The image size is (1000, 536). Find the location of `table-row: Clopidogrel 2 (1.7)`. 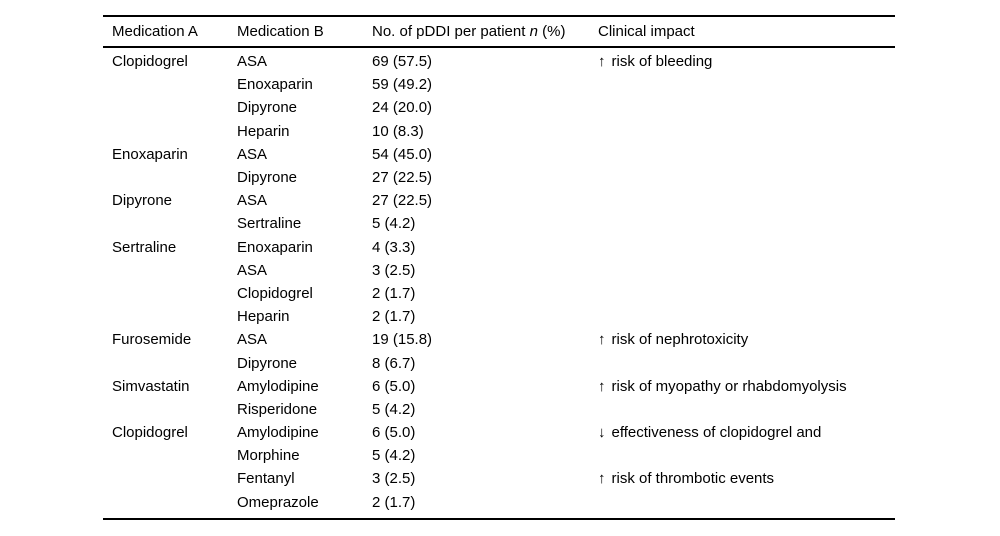

table-row: Clopidogrel 2 (1.7) is located at coordinates (499, 293).